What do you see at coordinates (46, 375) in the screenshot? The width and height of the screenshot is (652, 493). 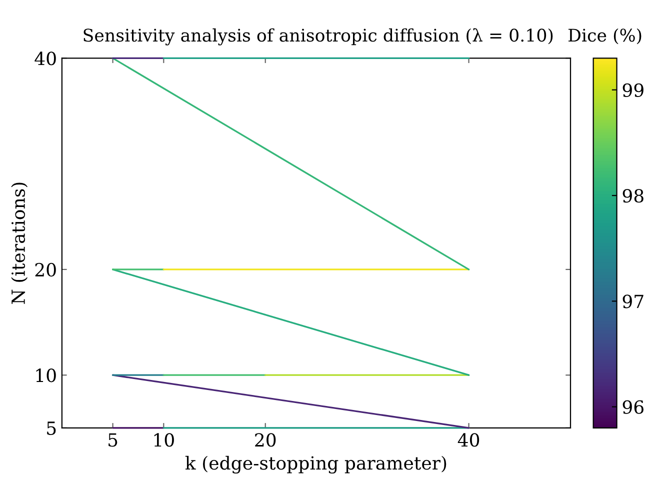 I see `y-tick-label: 10` at bounding box center [46, 375].